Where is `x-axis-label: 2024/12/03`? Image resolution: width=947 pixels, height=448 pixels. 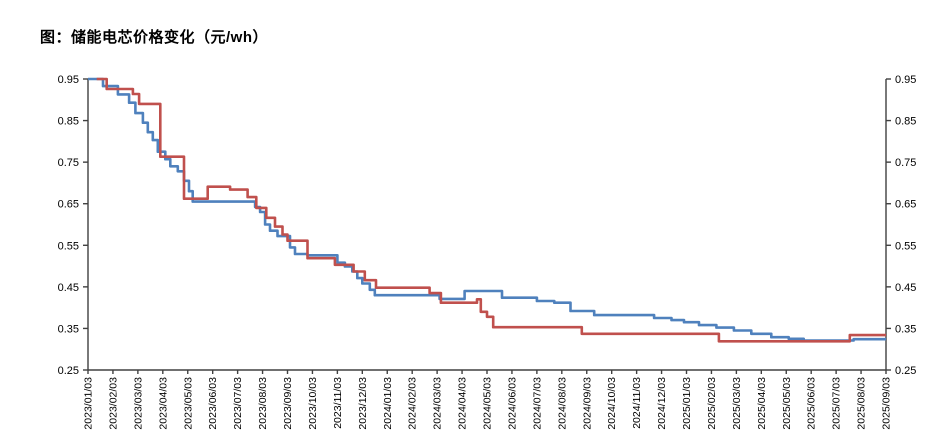 x-axis-label: 2024/12/03 is located at coordinates (662, 403).